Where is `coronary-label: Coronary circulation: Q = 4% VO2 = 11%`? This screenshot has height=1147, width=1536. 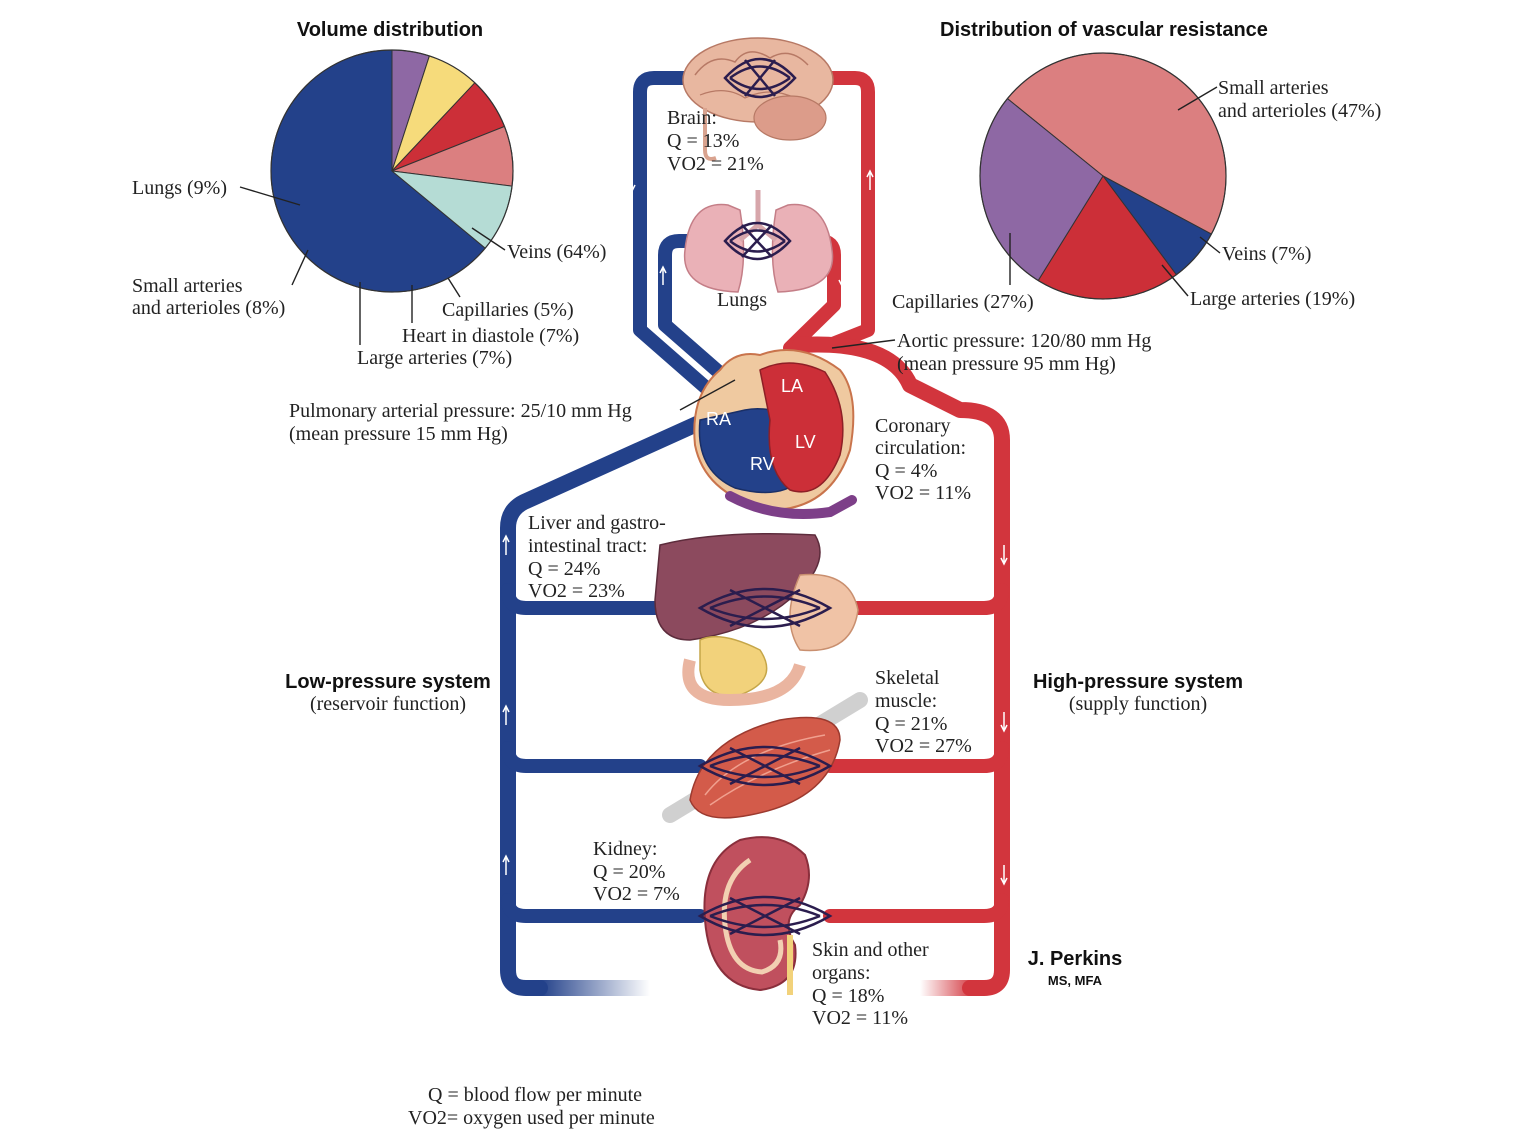 coronary-label: Coronary circulation: Q = 4% VO2 = 11% is located at coordinates (923, 459).